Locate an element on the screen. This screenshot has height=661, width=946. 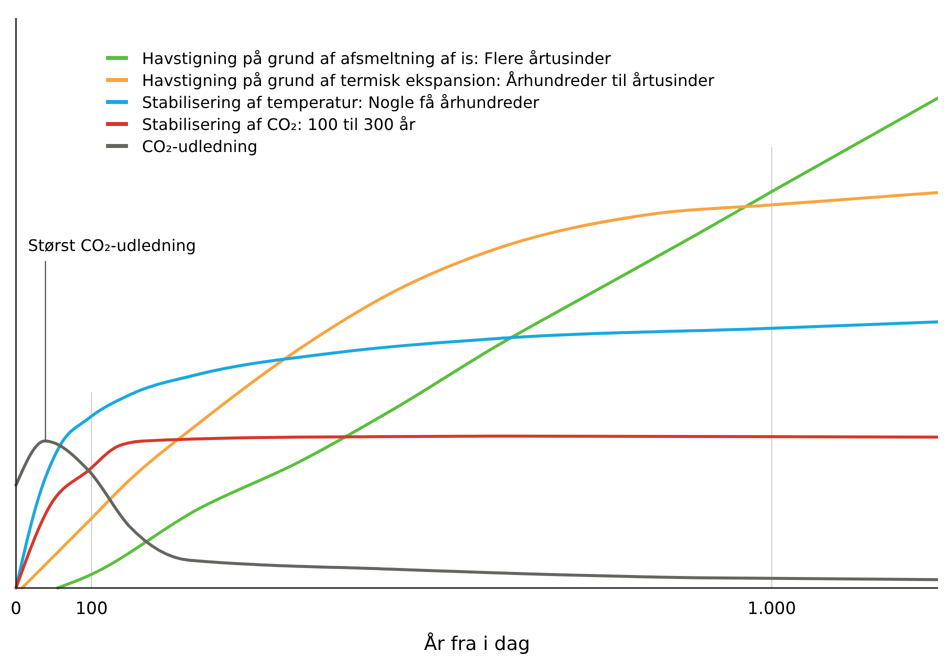
legend-label: Stabilisering af CO₂: 100 til 300 år is located at coordinates (279, 124).